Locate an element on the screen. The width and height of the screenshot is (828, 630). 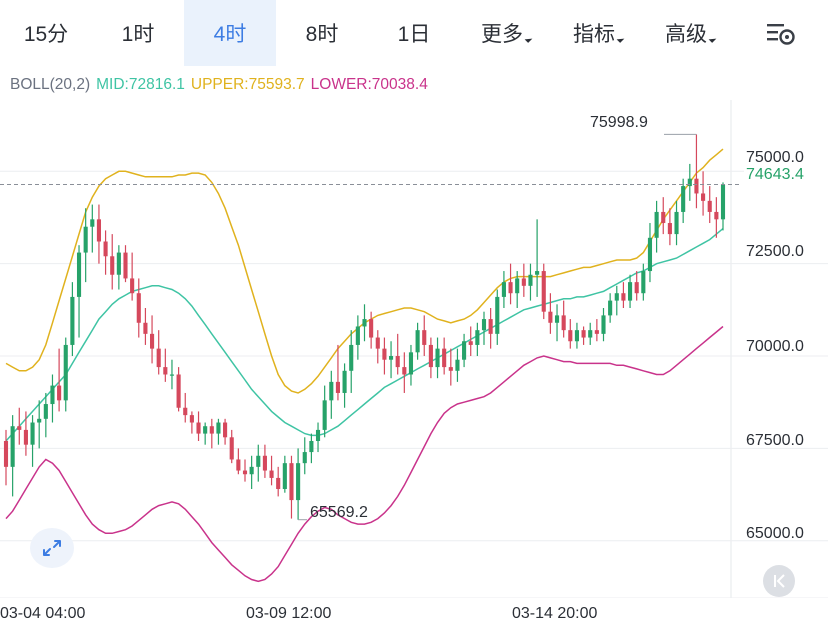
chart-settings-icon is located at coordinates (781, 34).